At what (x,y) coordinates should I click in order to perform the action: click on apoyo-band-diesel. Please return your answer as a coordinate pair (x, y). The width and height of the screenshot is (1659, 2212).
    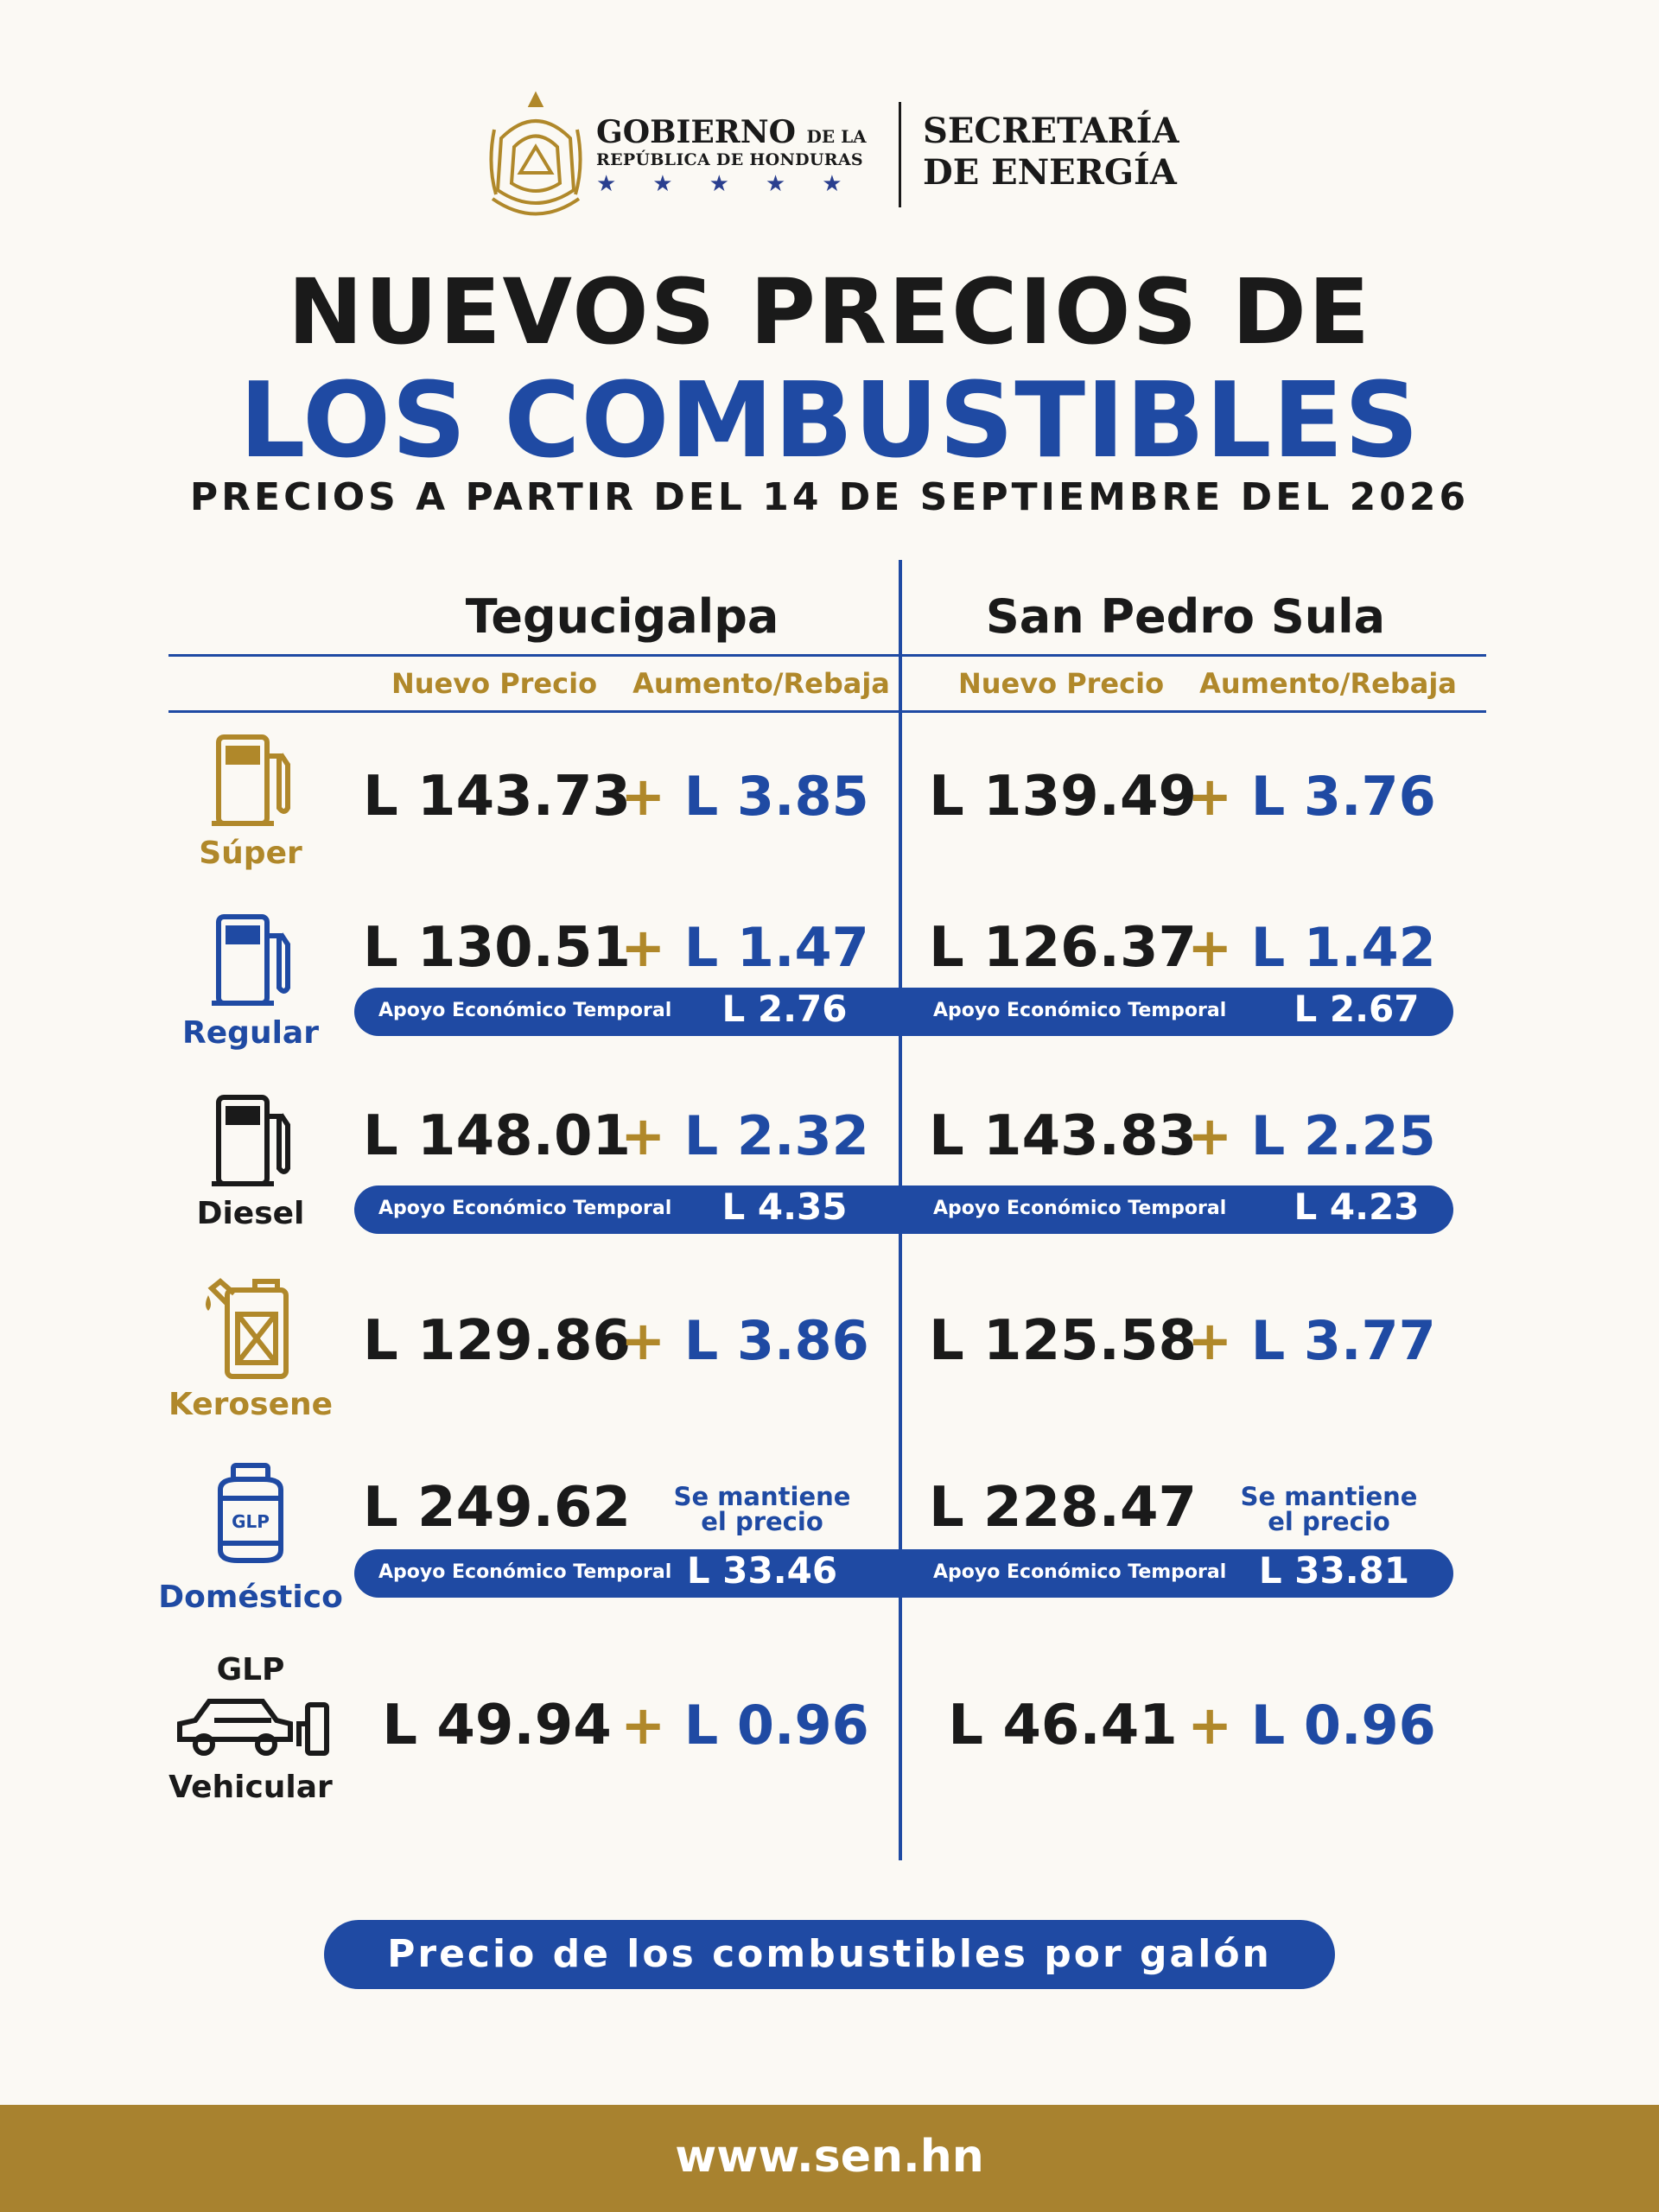
    Looking at the image, I should click on (903, 1209).